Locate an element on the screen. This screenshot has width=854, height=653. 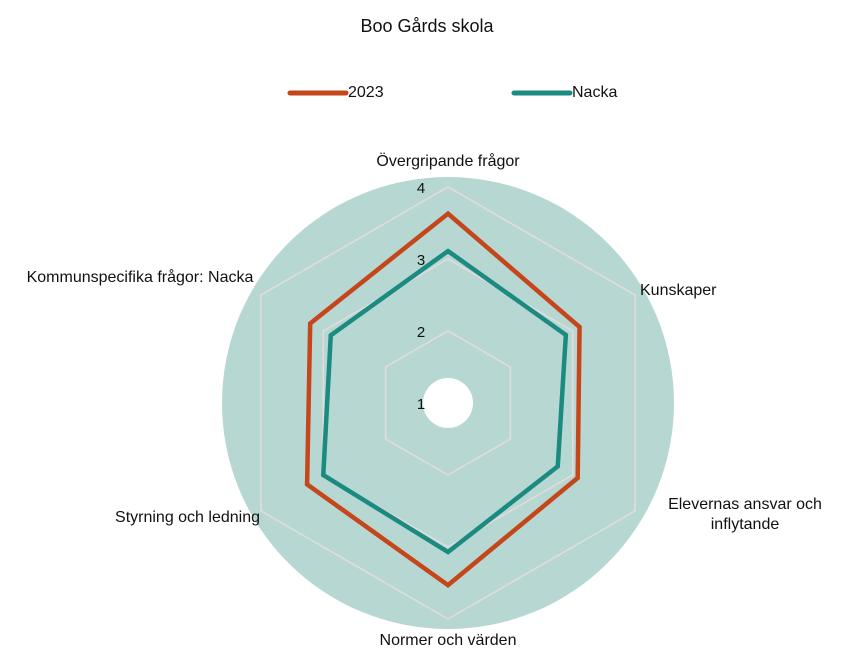
category-label: Kunskaper is located at coordinates (678, 290).